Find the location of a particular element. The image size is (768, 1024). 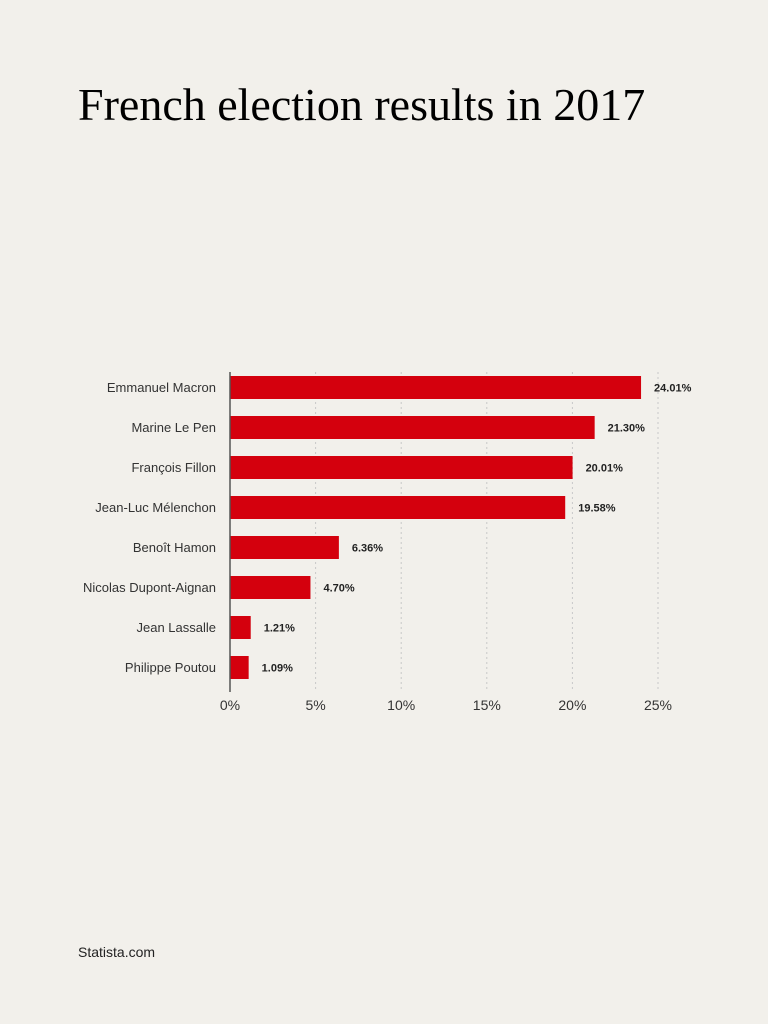

value-label: 1.09% is located at coordinates (277, 669).